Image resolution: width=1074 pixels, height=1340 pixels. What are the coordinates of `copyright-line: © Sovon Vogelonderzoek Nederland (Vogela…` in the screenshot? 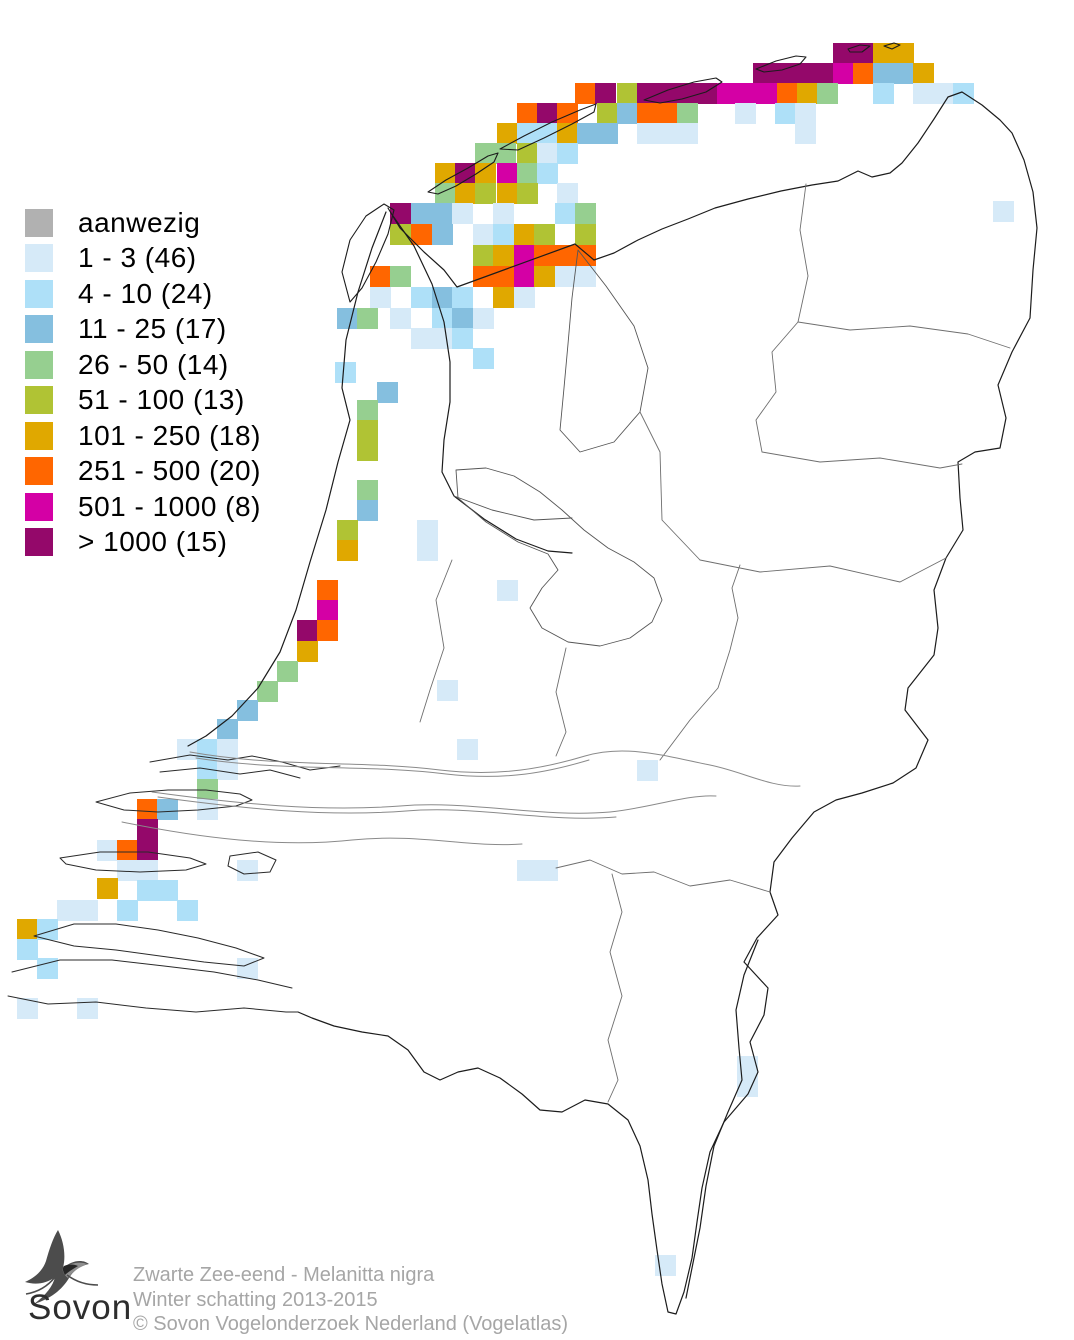 It's located at (351, 1324).